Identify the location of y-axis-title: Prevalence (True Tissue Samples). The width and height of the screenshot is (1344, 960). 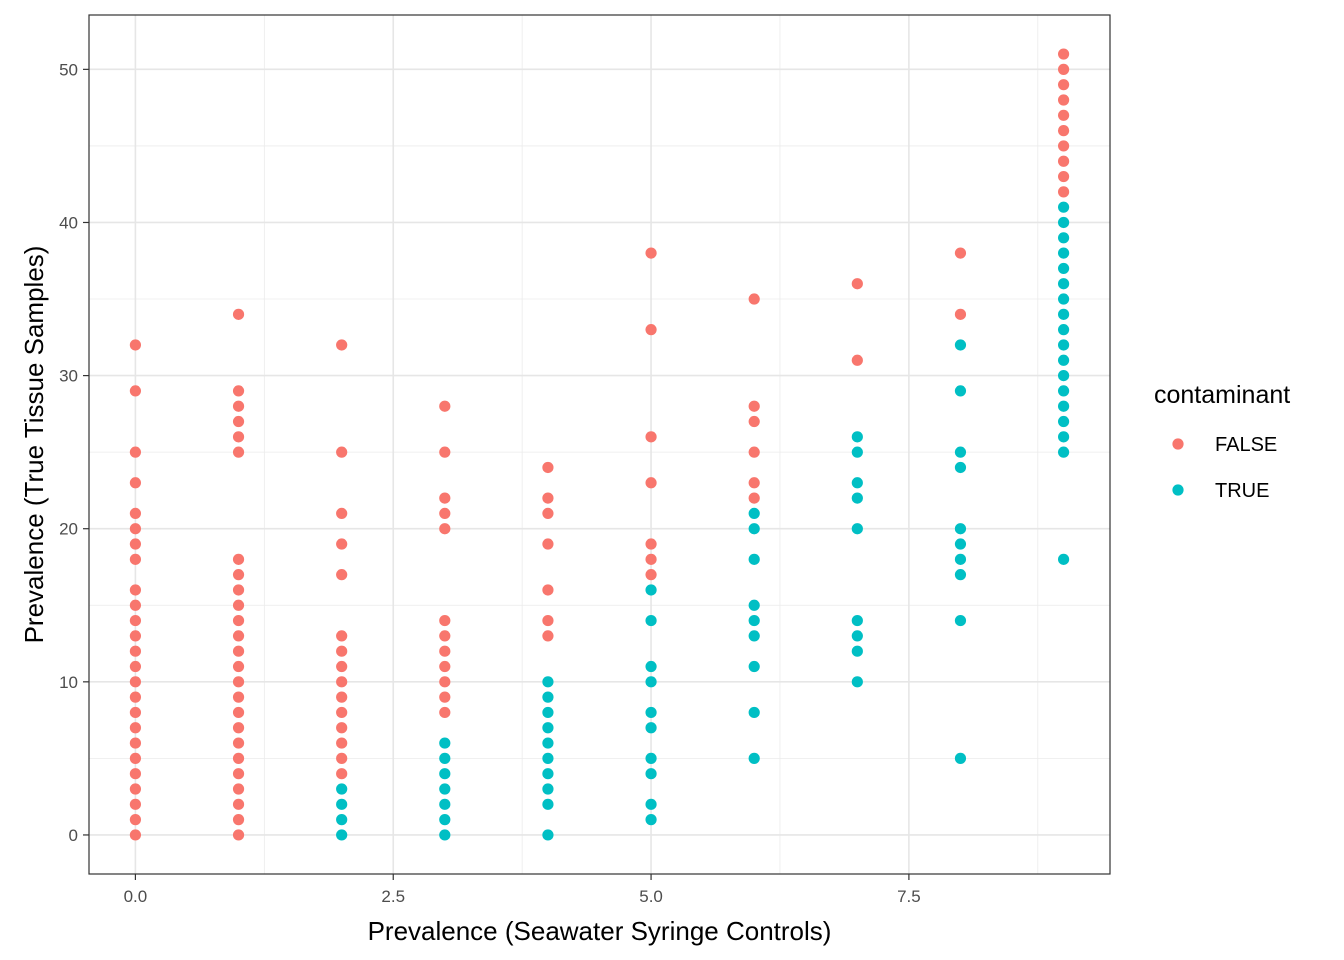
(34, 445).